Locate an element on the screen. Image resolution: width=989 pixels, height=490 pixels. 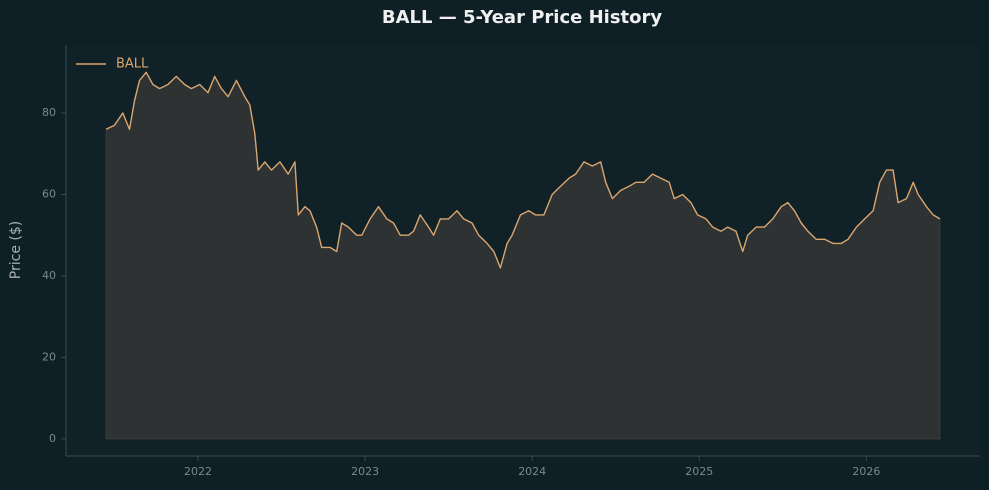
x-tick-label: 2024 is located at coordinates (532, 471).